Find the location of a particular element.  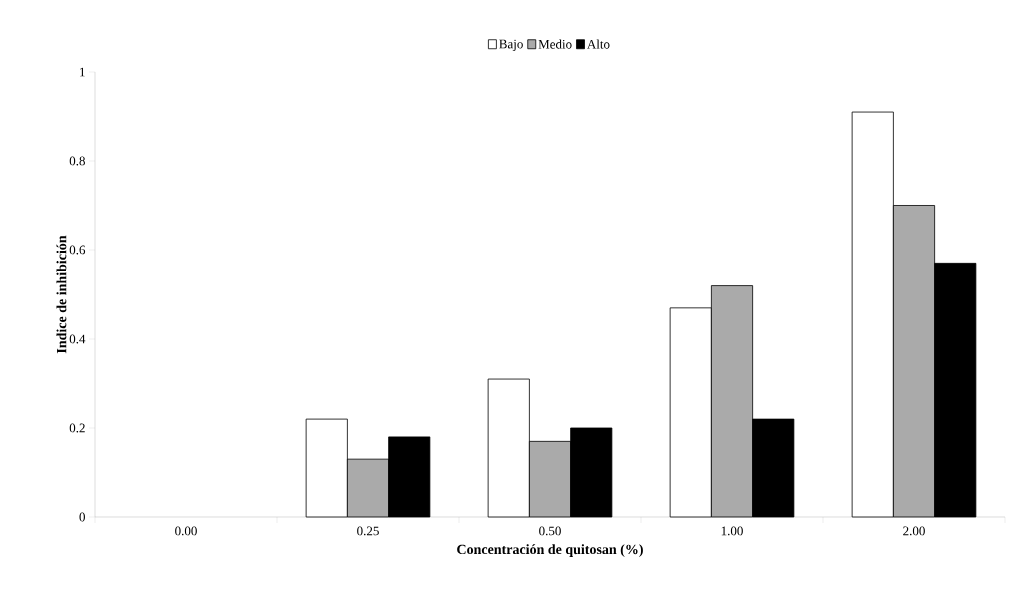

x-tick-label: 0.50 is located at coordinates (550, 531).